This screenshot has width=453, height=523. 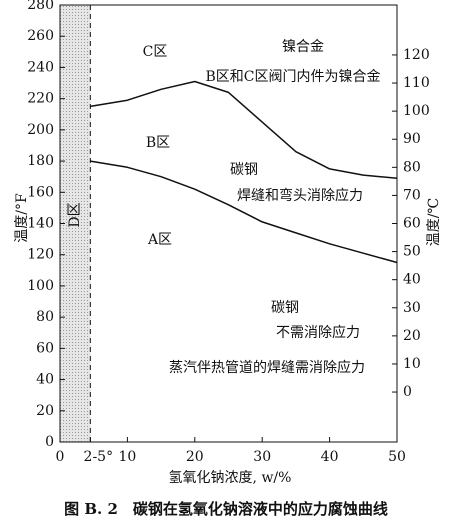 What do you see at coordinates (40, 130) in the screenshot?
I see `y-tick-label: 200` at bounding box center [40, 130].